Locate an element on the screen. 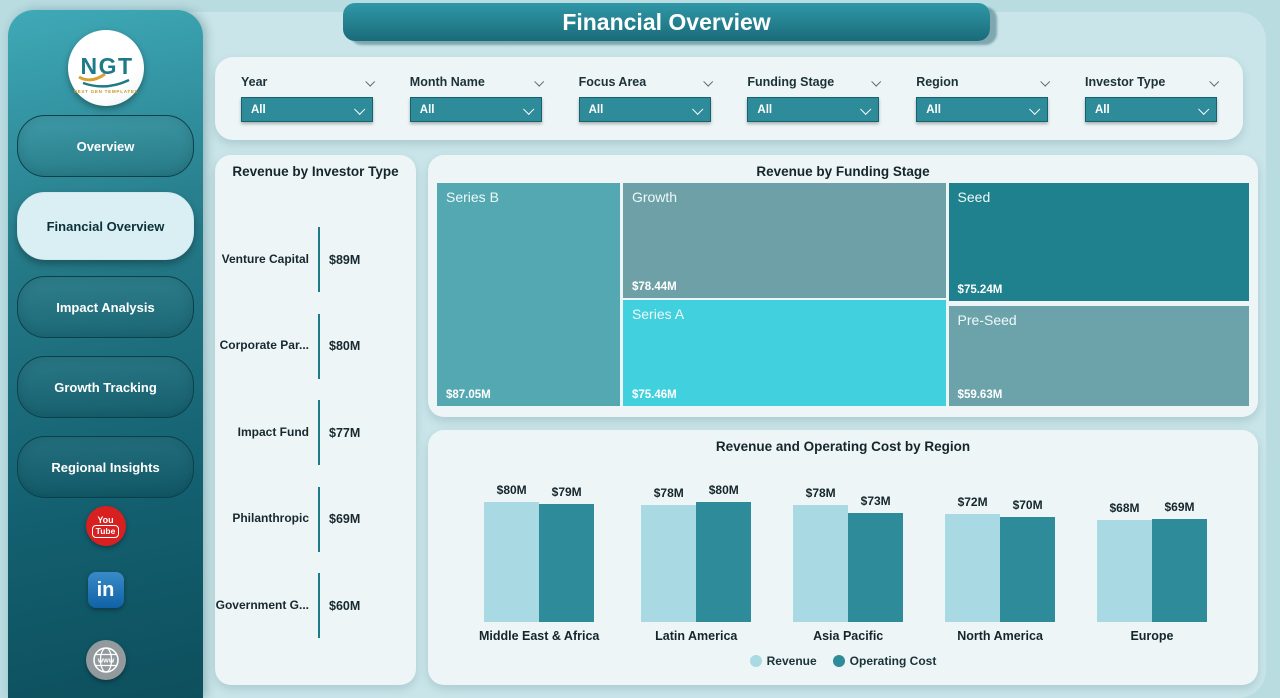 The height and width of the screenshot is (698, 1280). treemap-tile-value: $59.63M is located at coordinates (980, 394).